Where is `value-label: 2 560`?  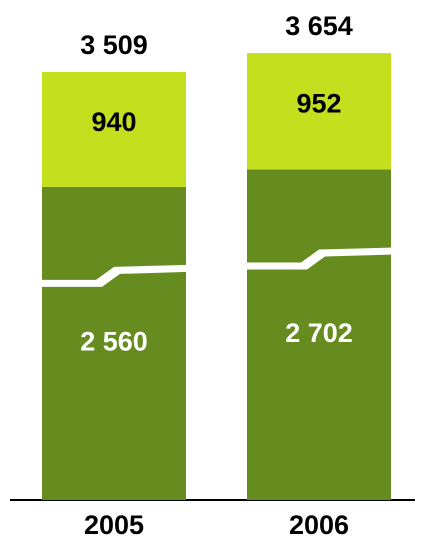
value-label: 2 560 is located at coordinates (114, 342).